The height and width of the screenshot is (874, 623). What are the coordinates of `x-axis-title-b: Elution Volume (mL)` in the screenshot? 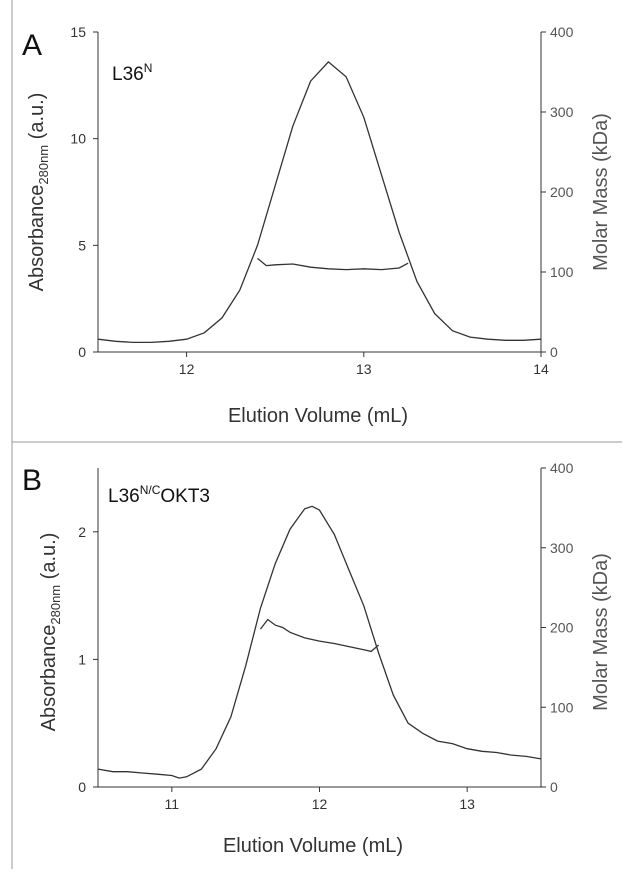 It's located at (313, 846).